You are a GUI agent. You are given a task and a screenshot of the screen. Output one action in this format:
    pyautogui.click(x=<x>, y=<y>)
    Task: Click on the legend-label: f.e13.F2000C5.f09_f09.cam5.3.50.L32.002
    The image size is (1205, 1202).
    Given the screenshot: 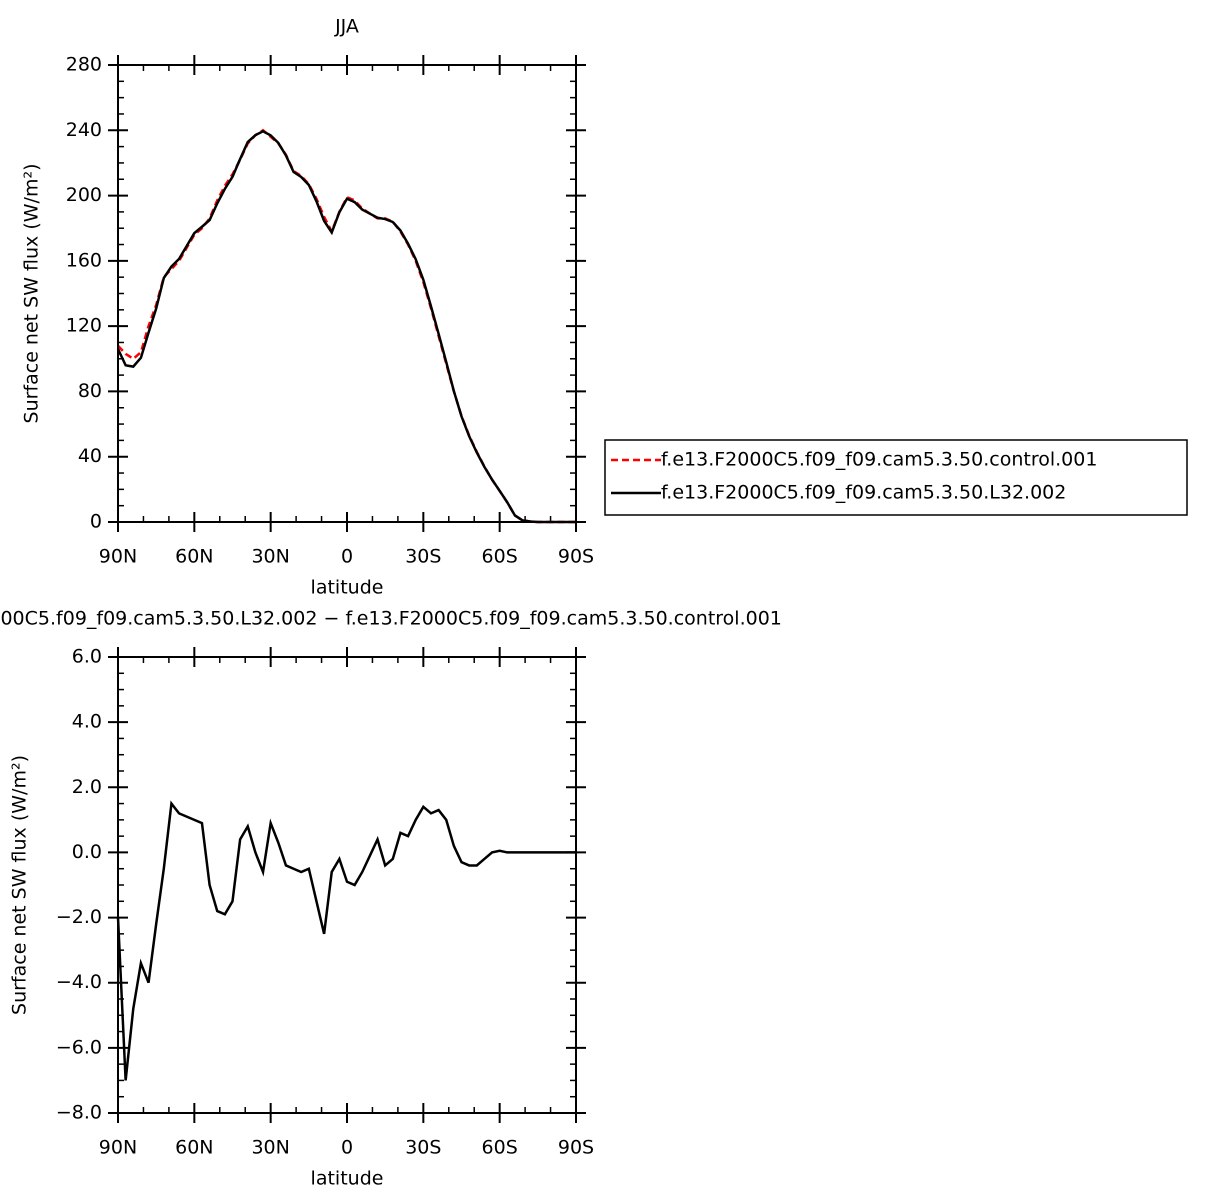 What is the action you would take?
    pyautogui.click(x=863, y=493)
    